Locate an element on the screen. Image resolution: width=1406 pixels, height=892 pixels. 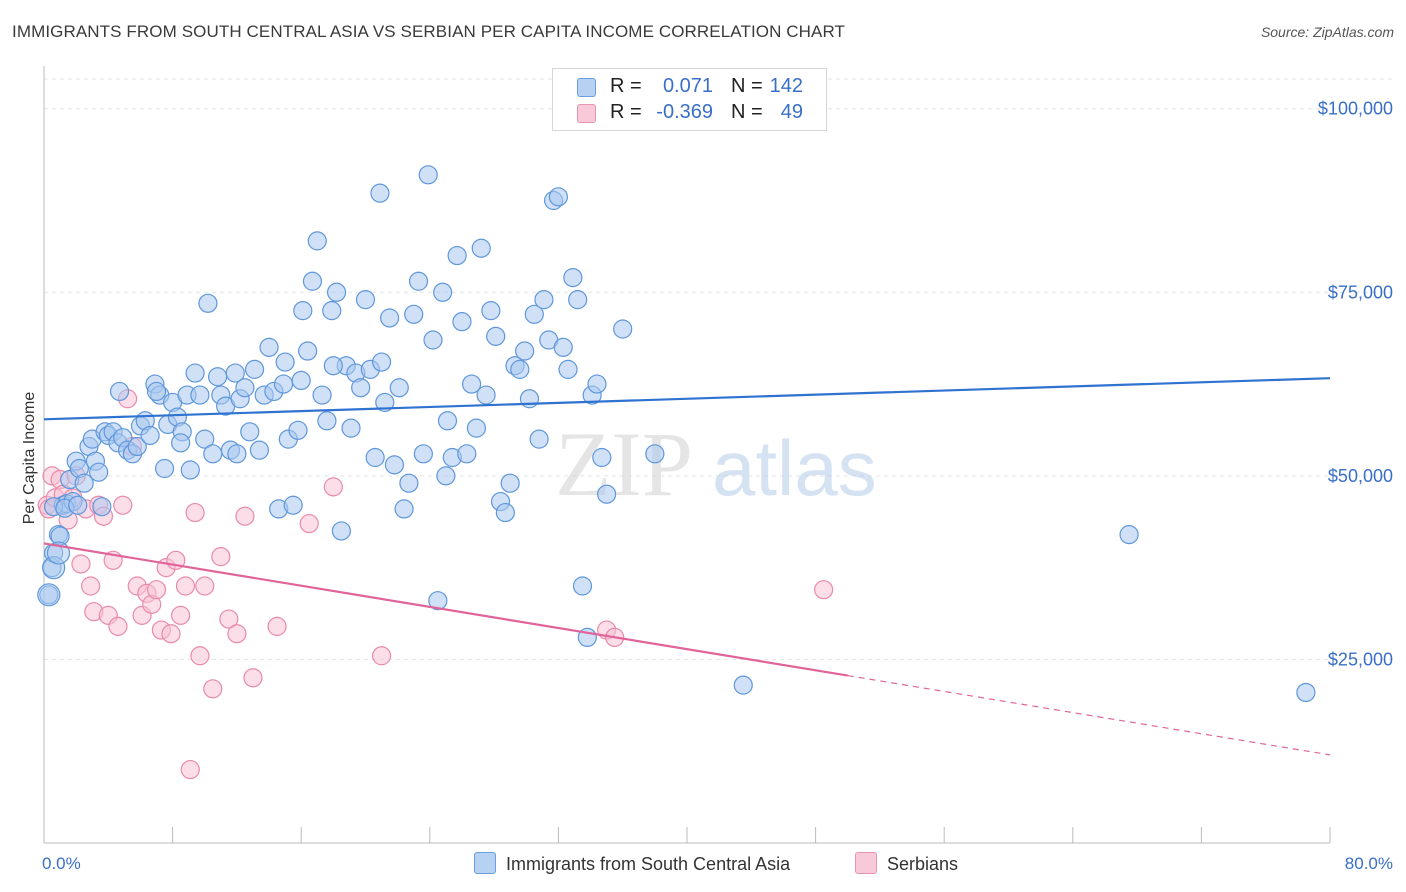
series-legend-south-central-asia: Immigrants from South Central Asia is located at coordinates (632, 863).